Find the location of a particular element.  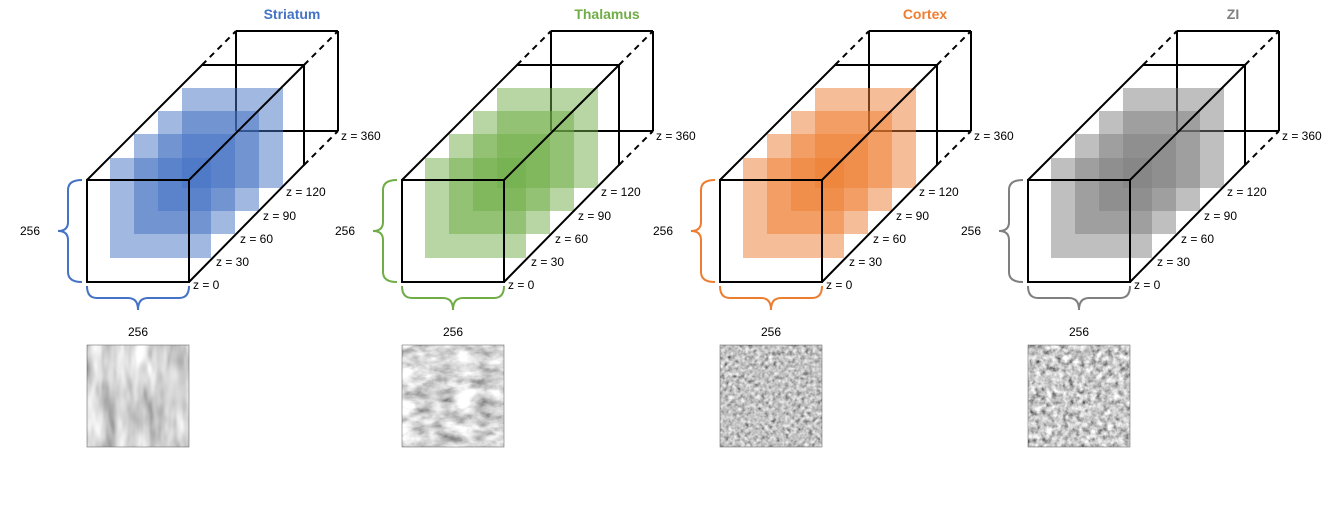

panel-title: ZI is located at coordinates (1233, 14).